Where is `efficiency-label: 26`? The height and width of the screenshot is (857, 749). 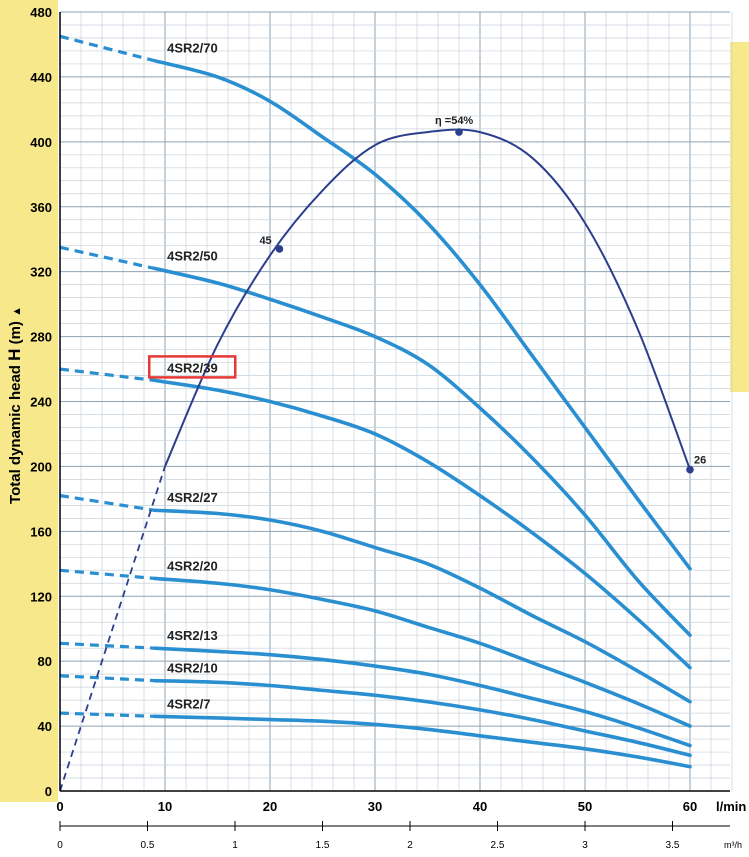
efficiency-label: 26 is located at coordinates (700, 461).